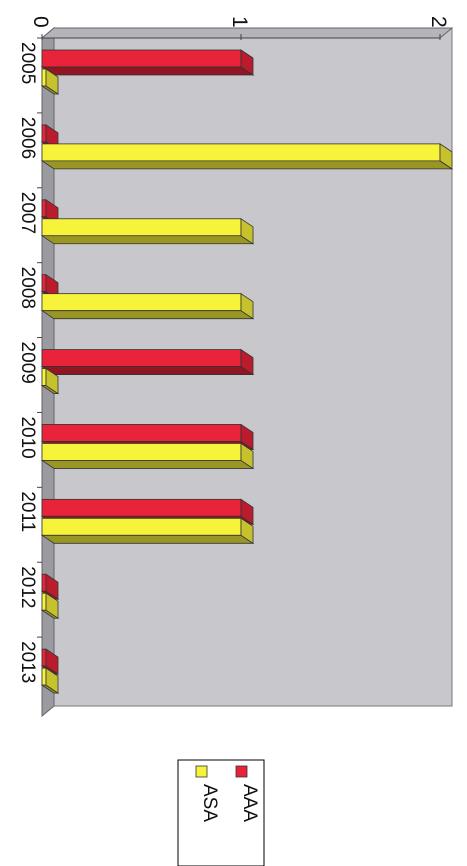  Describe the element at coordinates (27, 63) in the screenshot. I see `category-label: 2005` at that location.